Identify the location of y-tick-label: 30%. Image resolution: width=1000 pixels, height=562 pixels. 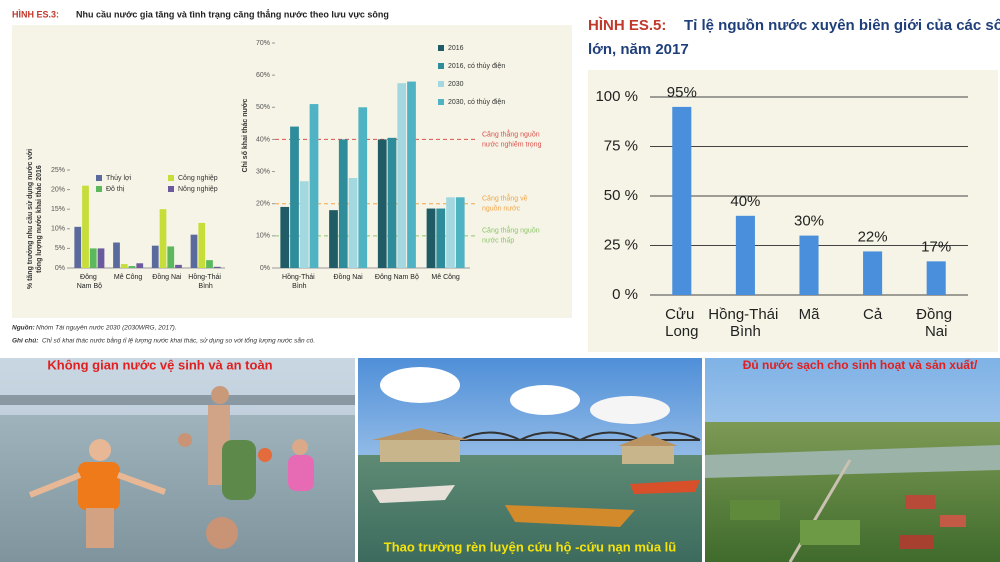
(263, 171).